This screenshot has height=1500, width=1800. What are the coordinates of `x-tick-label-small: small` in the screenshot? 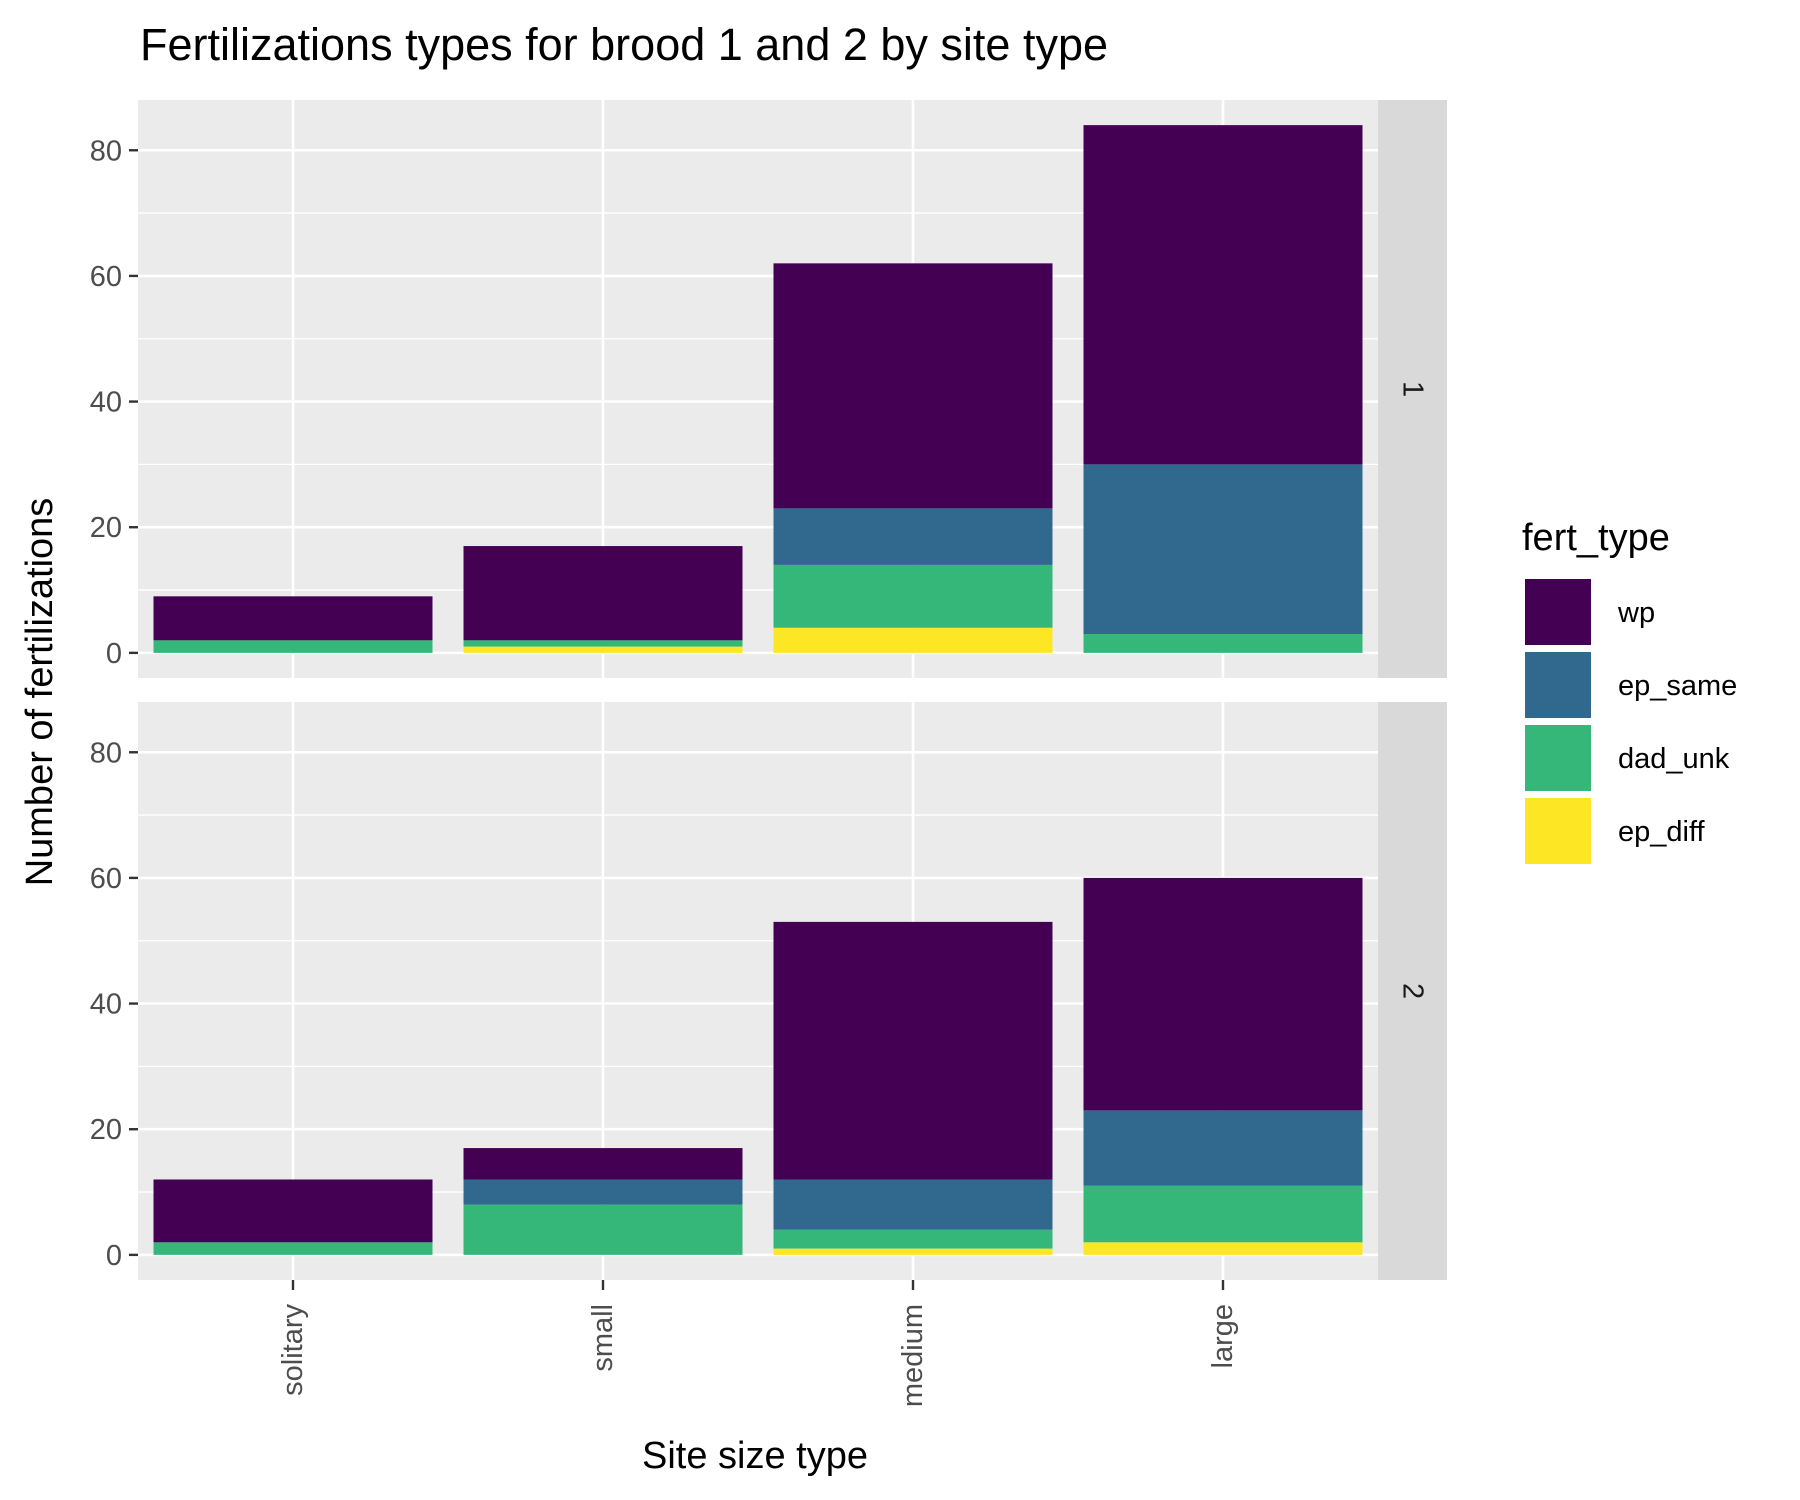 It's located at (603, 1338).